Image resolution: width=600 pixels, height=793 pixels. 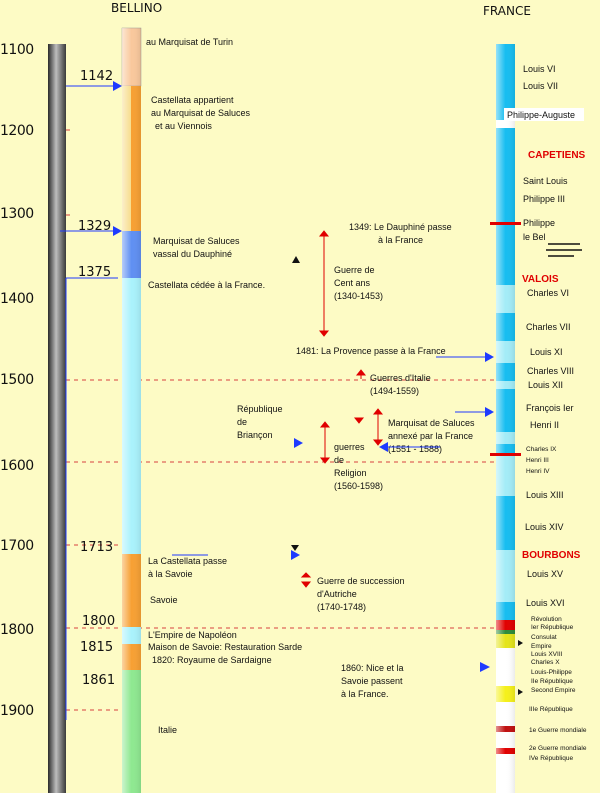 What do you see at coordinates (545, 385) in the screenshot?
I see `ruler-label: Louis XII` at bounding box center [545, 385].